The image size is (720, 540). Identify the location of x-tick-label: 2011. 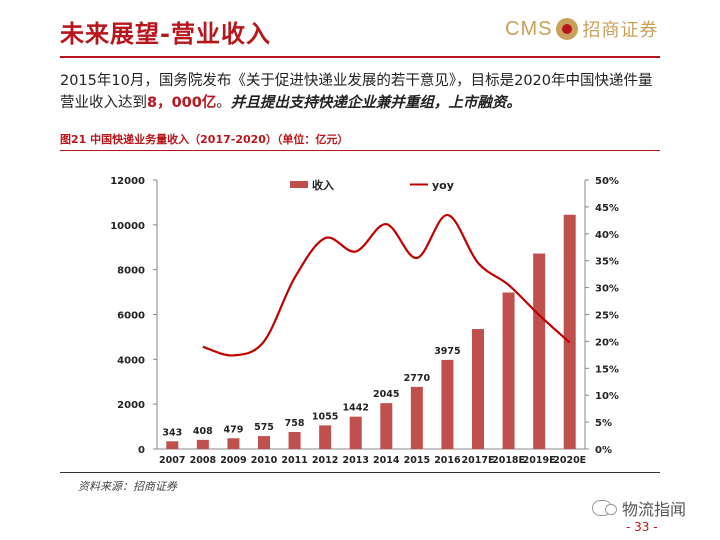
(294, 460).